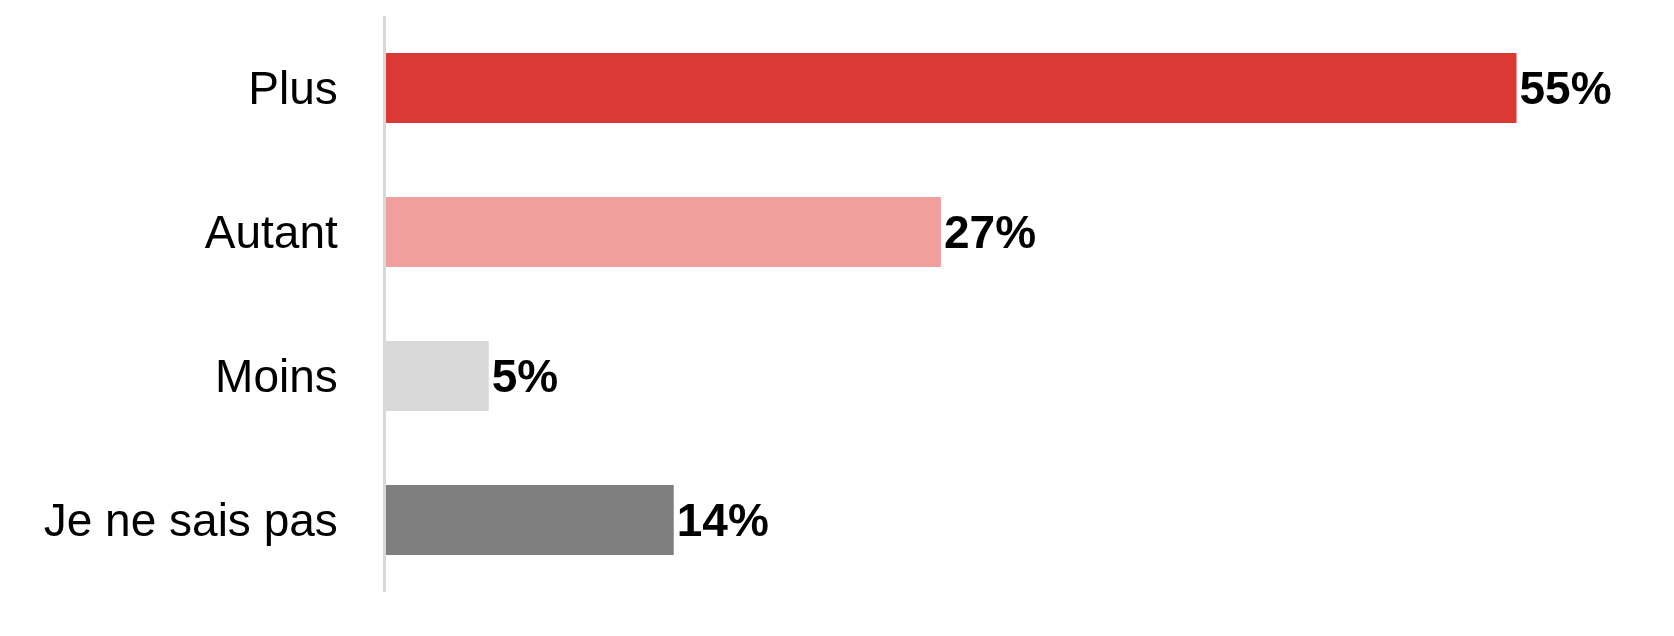 The image size is (1674, 636). Describe the element at coordinates (271, 232) in the screenshot. I see `y-tick-label: Autant` at that location.